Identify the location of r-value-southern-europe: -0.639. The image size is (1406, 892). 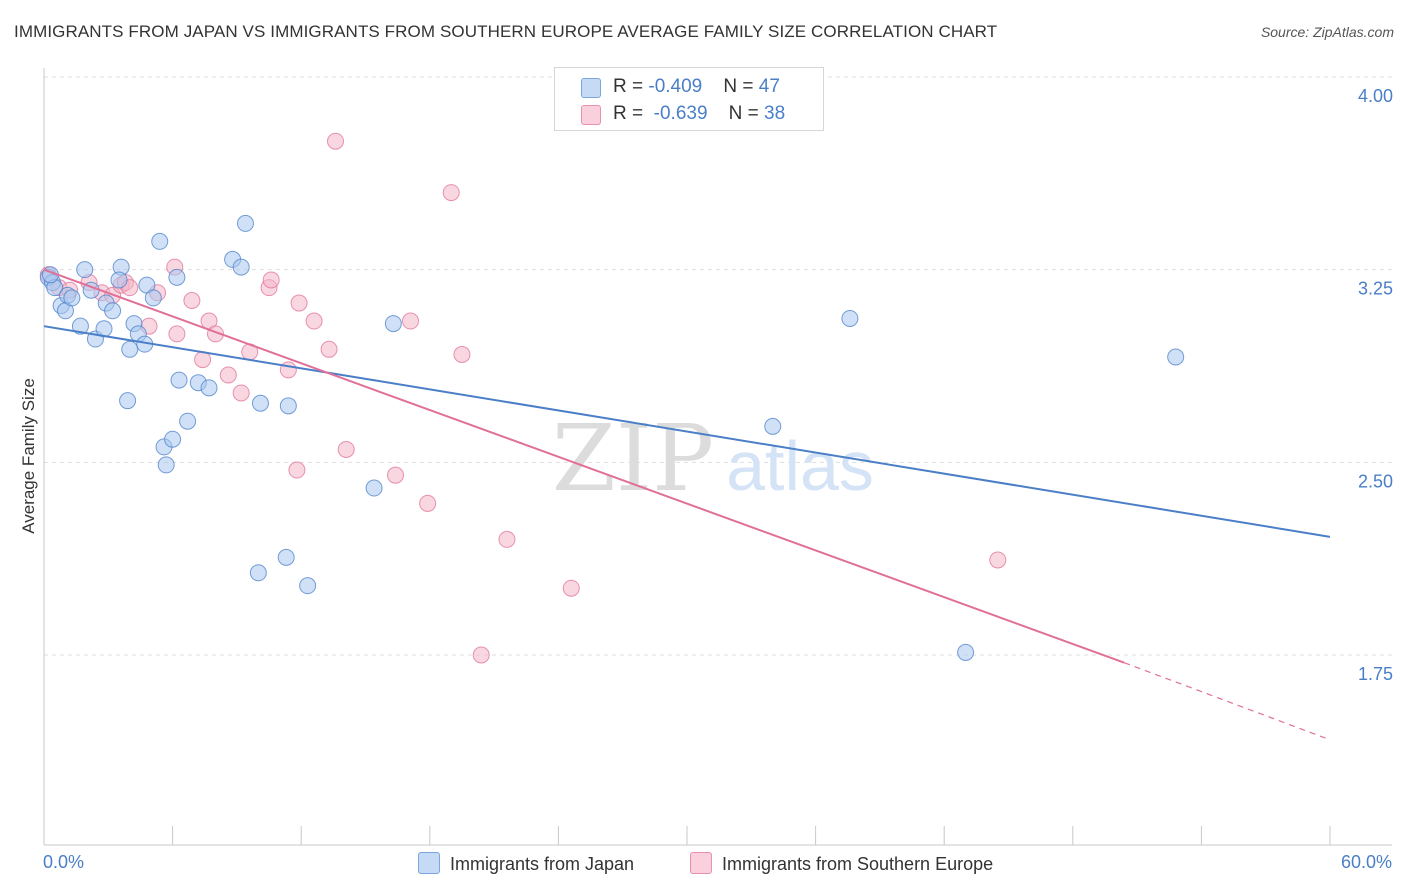
(680, 113).